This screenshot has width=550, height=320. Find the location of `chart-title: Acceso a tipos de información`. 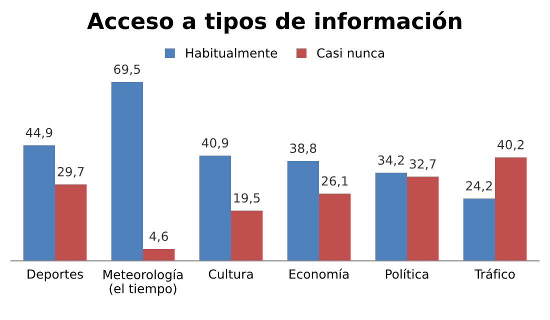

chart-title: Acceso a tipos de información is located at coordinates (274, 22).